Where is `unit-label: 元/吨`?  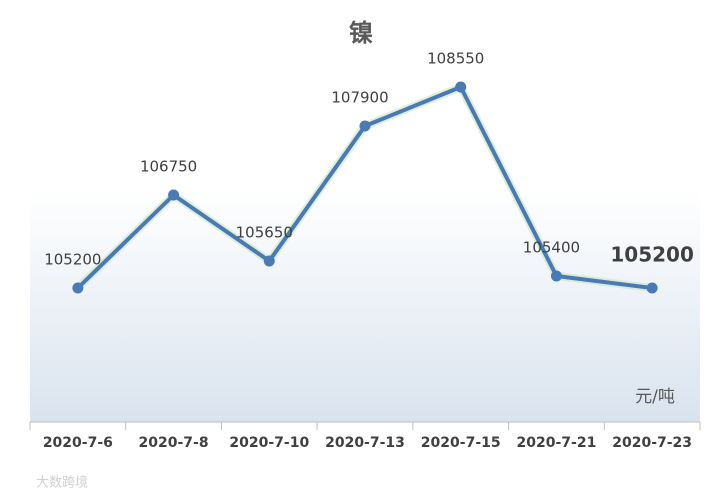 unit-label: 元/吨 is located at coordinates (655, 397).